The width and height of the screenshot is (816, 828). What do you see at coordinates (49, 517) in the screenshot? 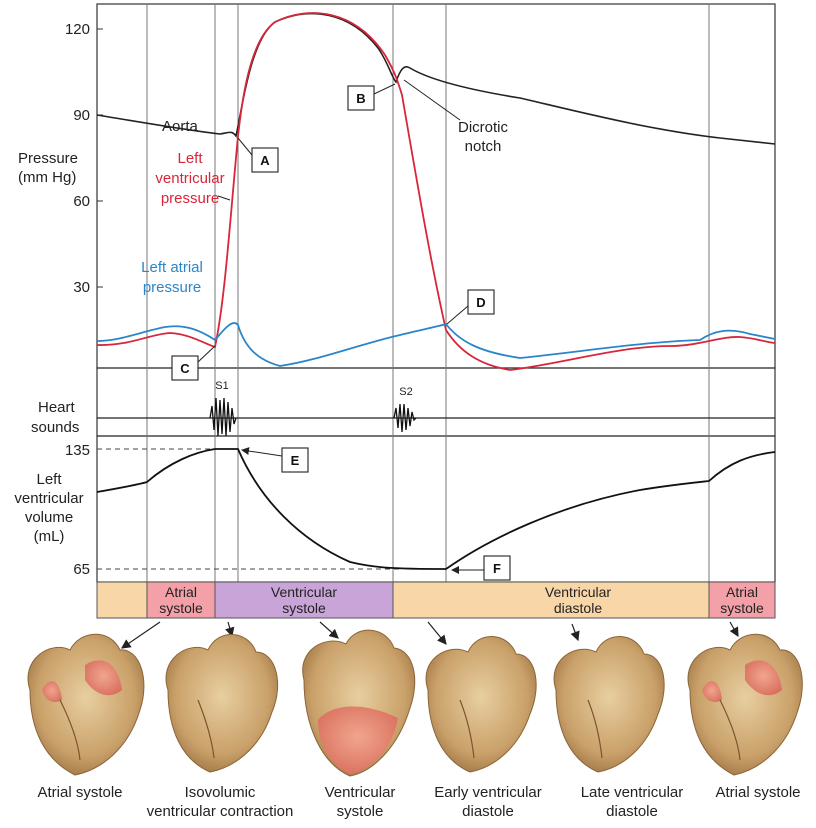
I see `volume-label-3: volume` at bounding box center [49, 517].